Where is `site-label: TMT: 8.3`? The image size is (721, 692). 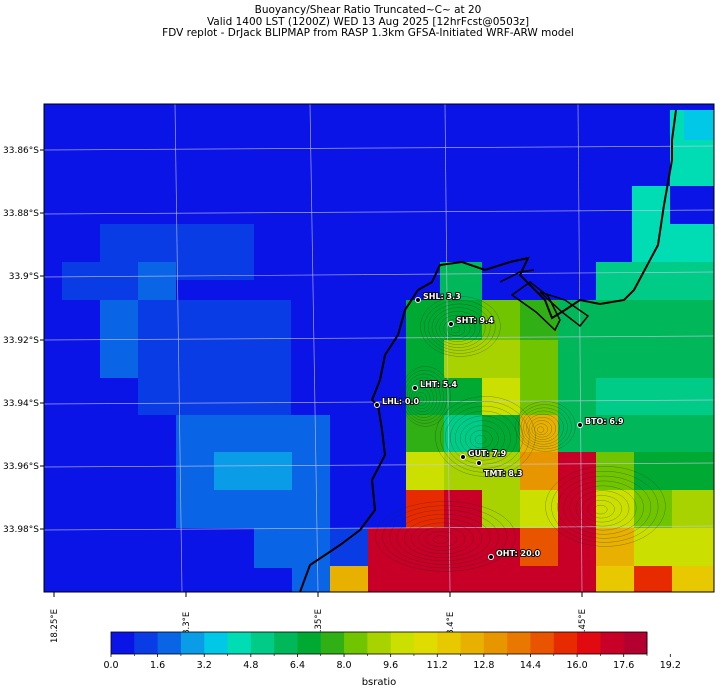
site-label: TMT: 8.3 is located at coordinates (503, 473).